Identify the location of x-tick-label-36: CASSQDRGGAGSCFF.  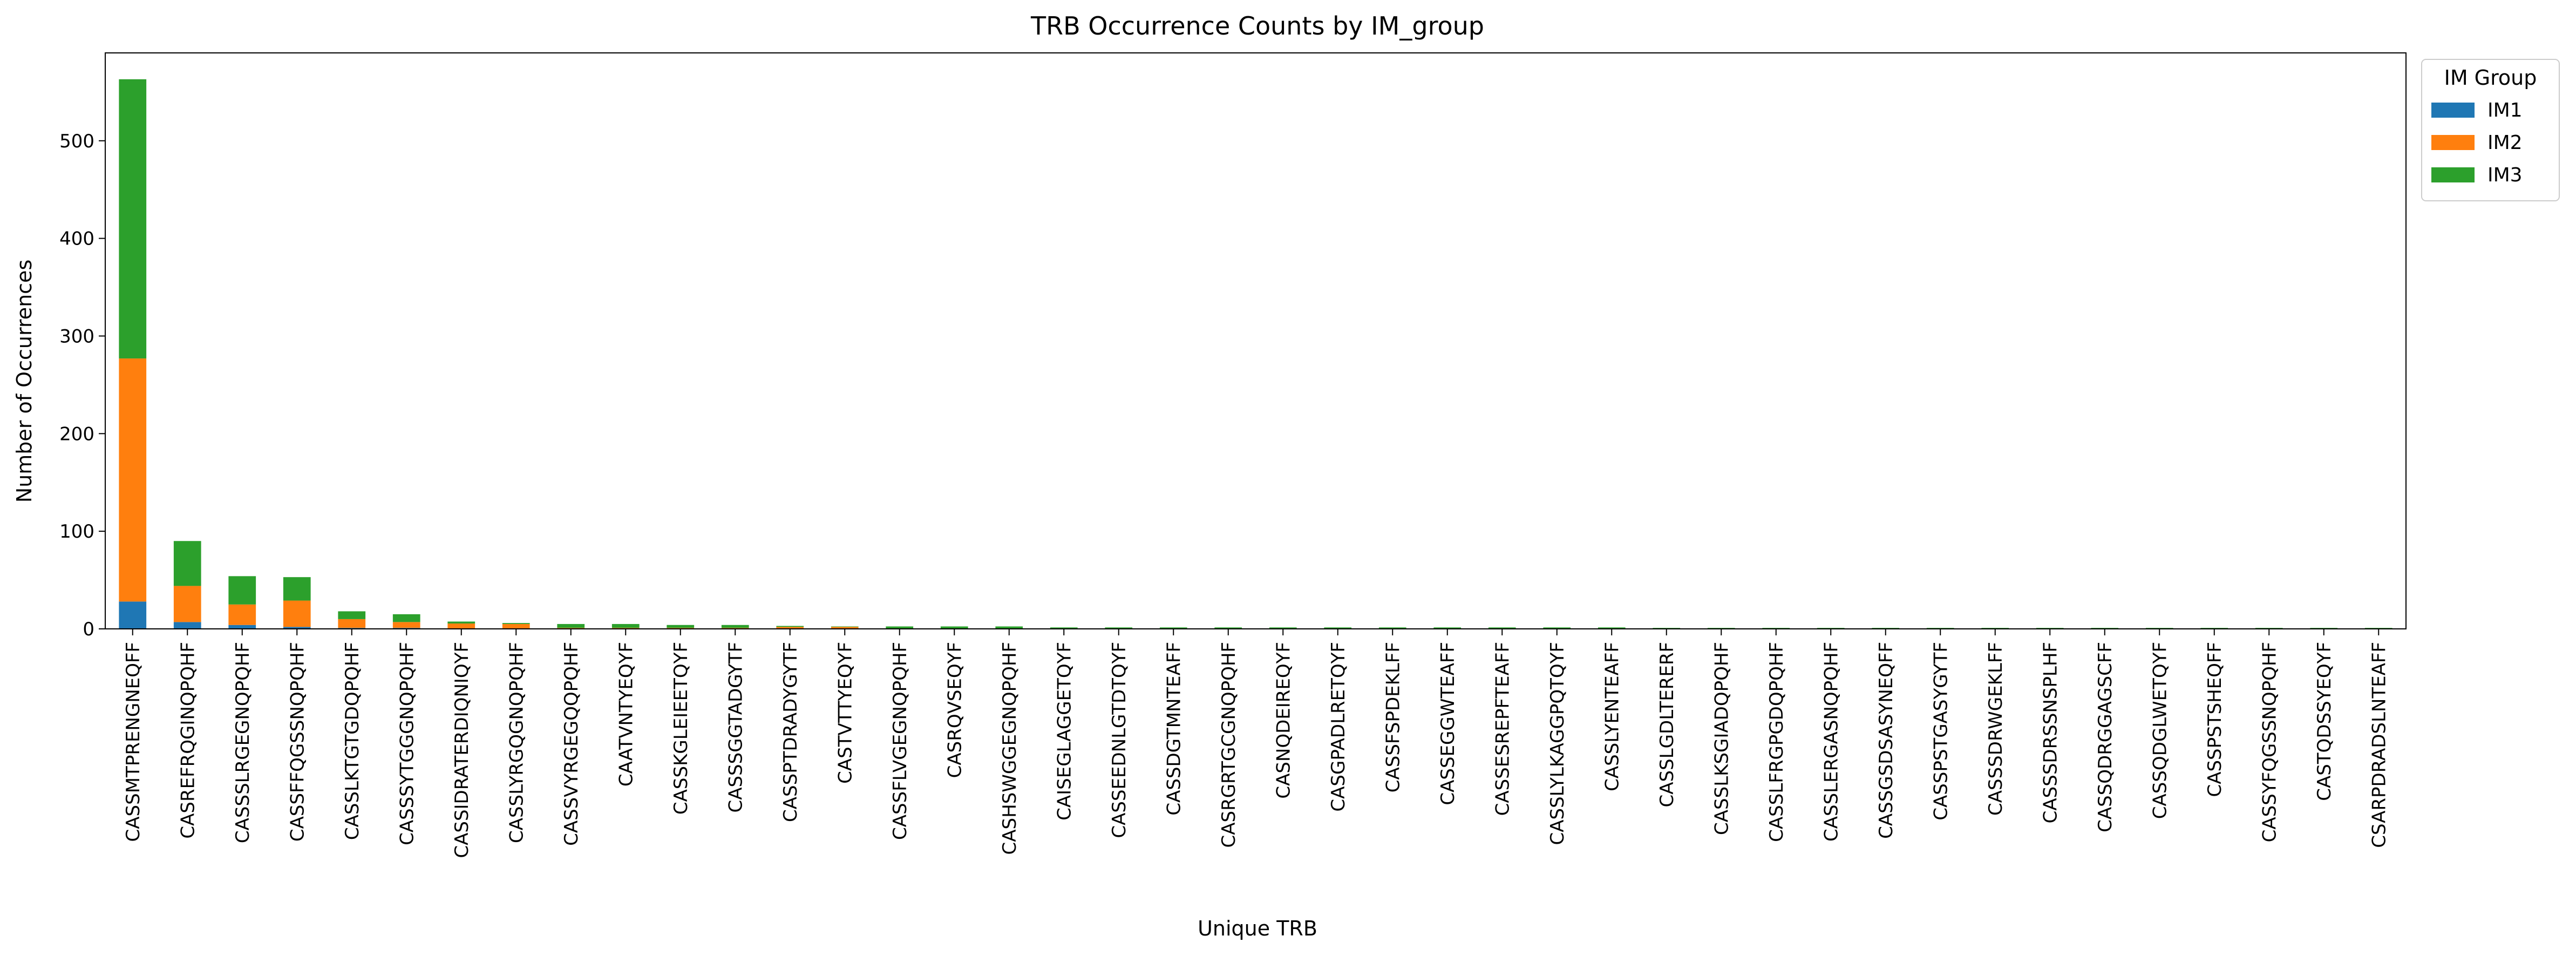
(2105, 737).